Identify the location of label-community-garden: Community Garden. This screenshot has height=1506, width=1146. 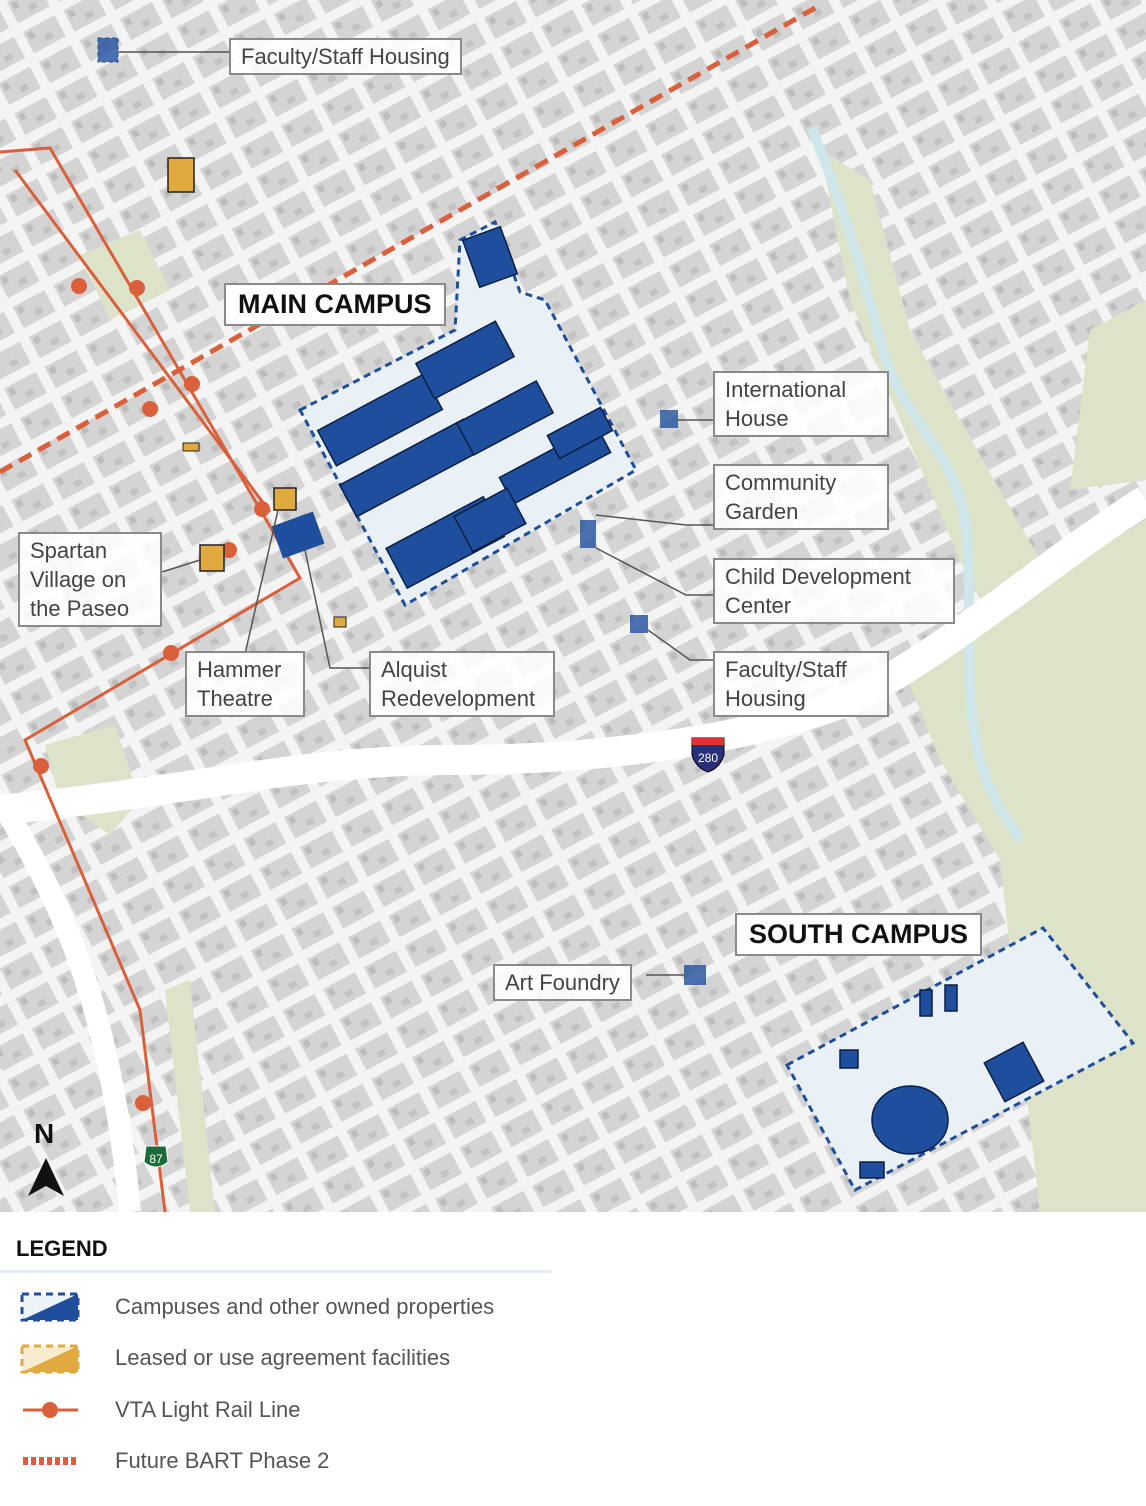
(801, 497).